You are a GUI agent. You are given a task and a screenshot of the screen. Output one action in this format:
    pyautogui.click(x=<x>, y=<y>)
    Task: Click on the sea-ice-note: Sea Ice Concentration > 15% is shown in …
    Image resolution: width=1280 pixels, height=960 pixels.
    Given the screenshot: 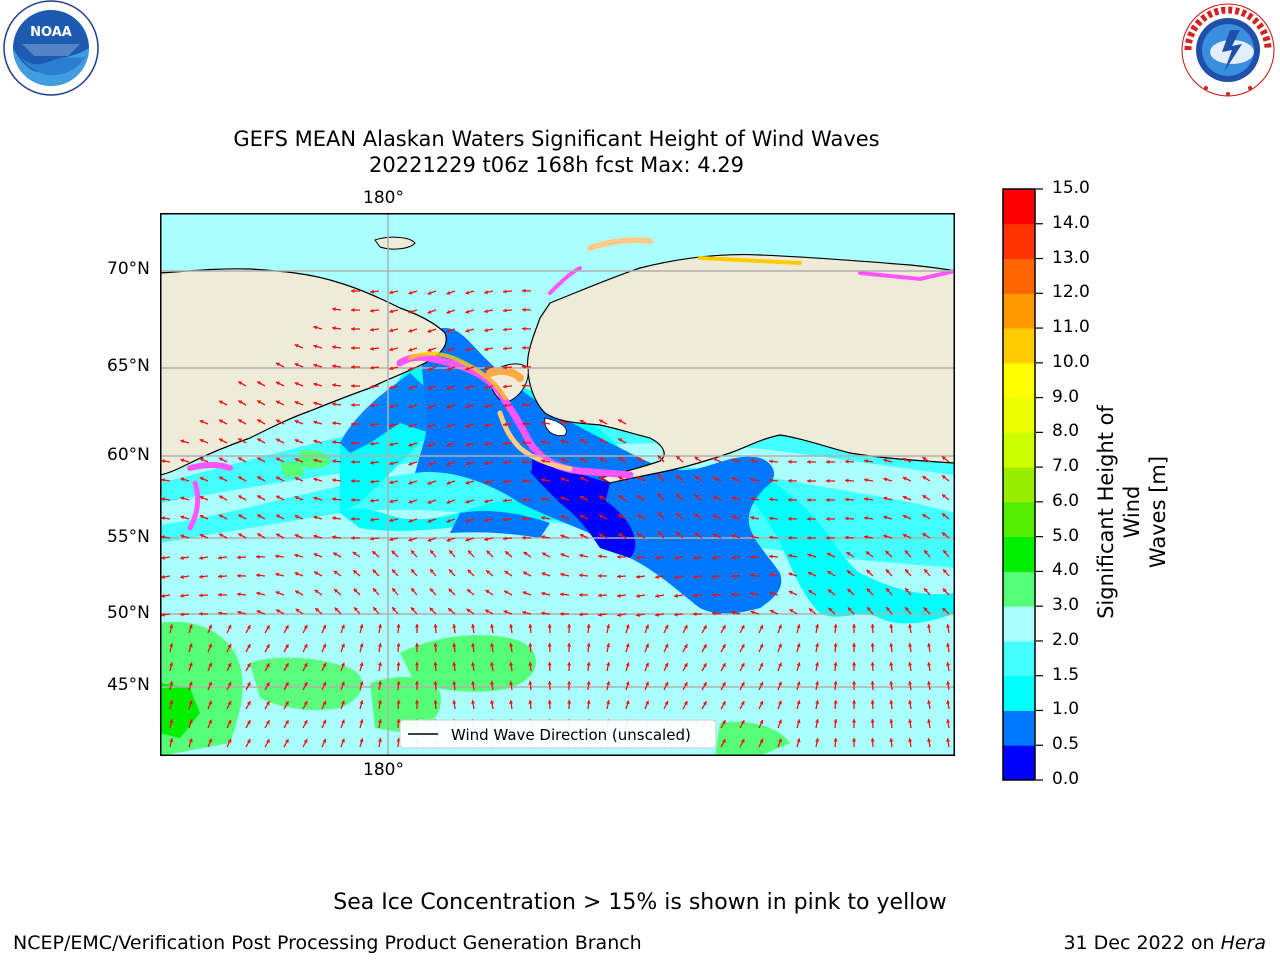 What is the action you would take?
    pyautogui.click(x=640, y=902)
    